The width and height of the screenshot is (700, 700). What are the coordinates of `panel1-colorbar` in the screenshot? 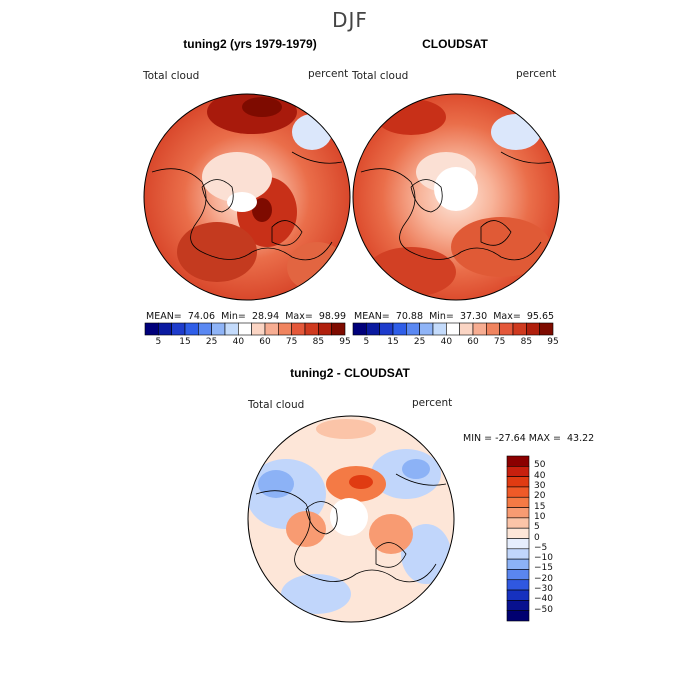 It's located at (245, 329).